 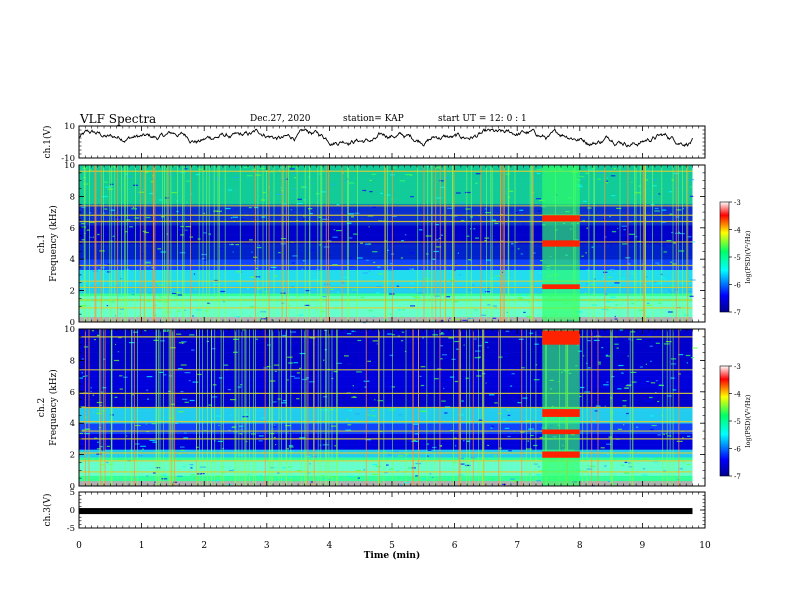 What do you see at coordinates (72, 323) in the screenshot?
I see `y-tick-label: 0` at bounding box center [72, 323].